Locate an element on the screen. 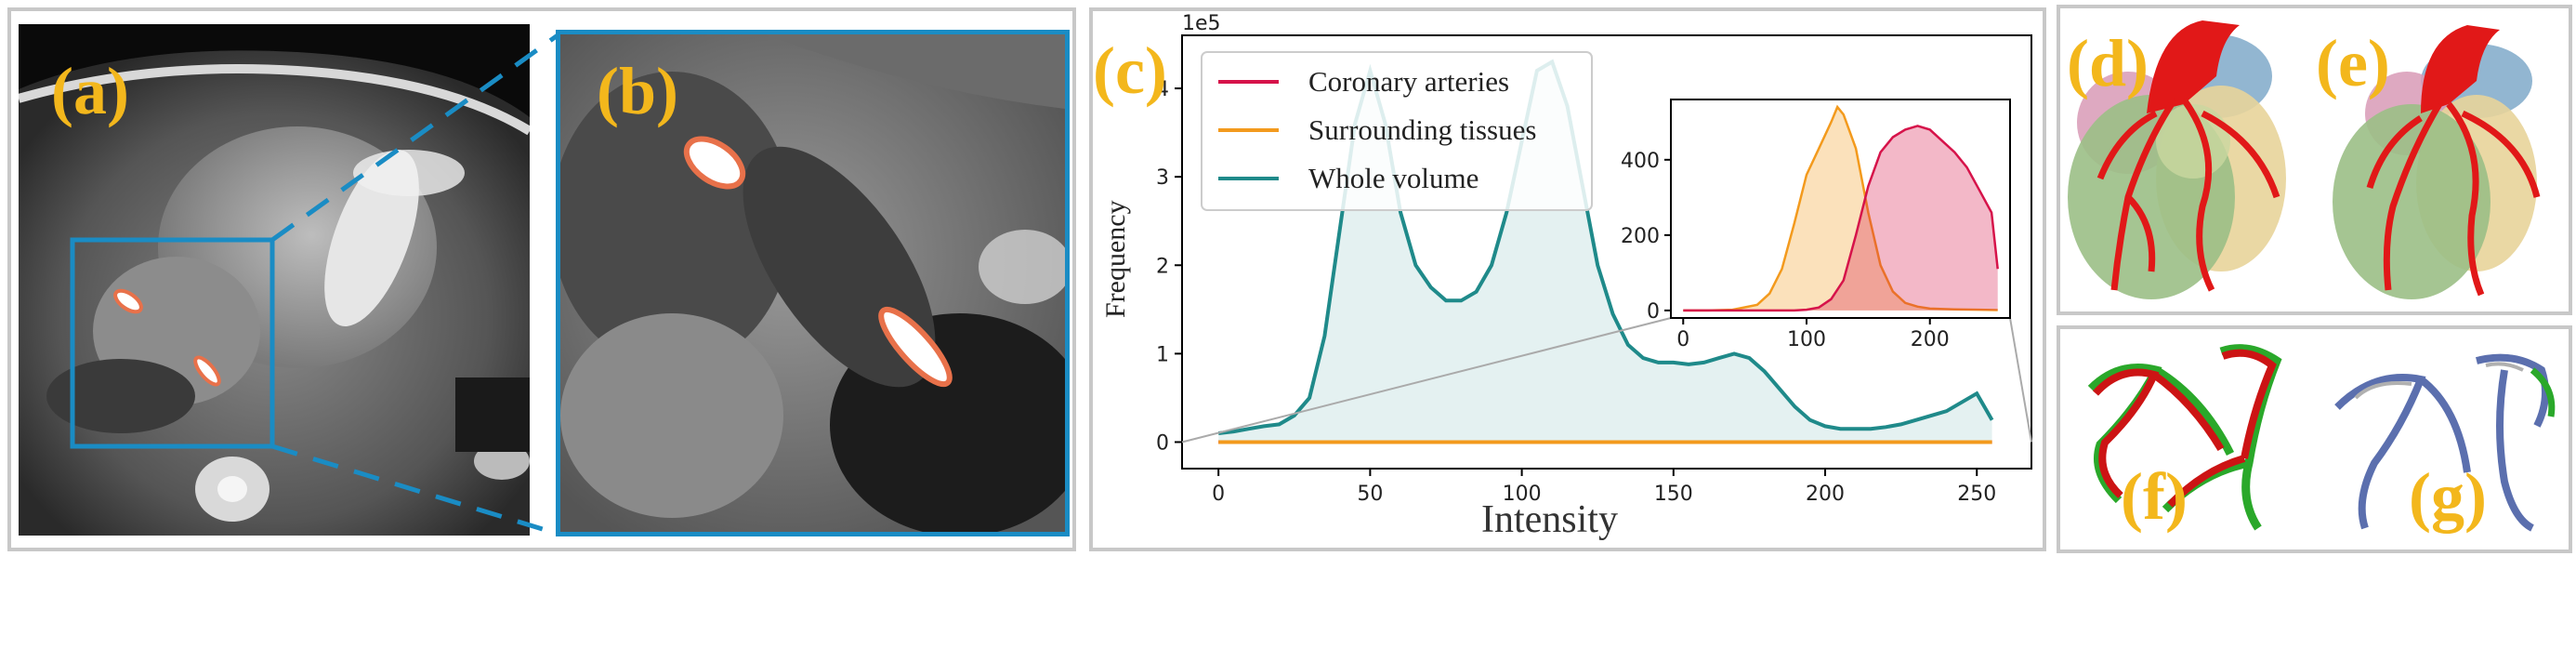 Image resolution: width=2576 pixels, height=662 pixels. legend-label-coronary: Coronary arteries is located at coordinates (1408, 81).